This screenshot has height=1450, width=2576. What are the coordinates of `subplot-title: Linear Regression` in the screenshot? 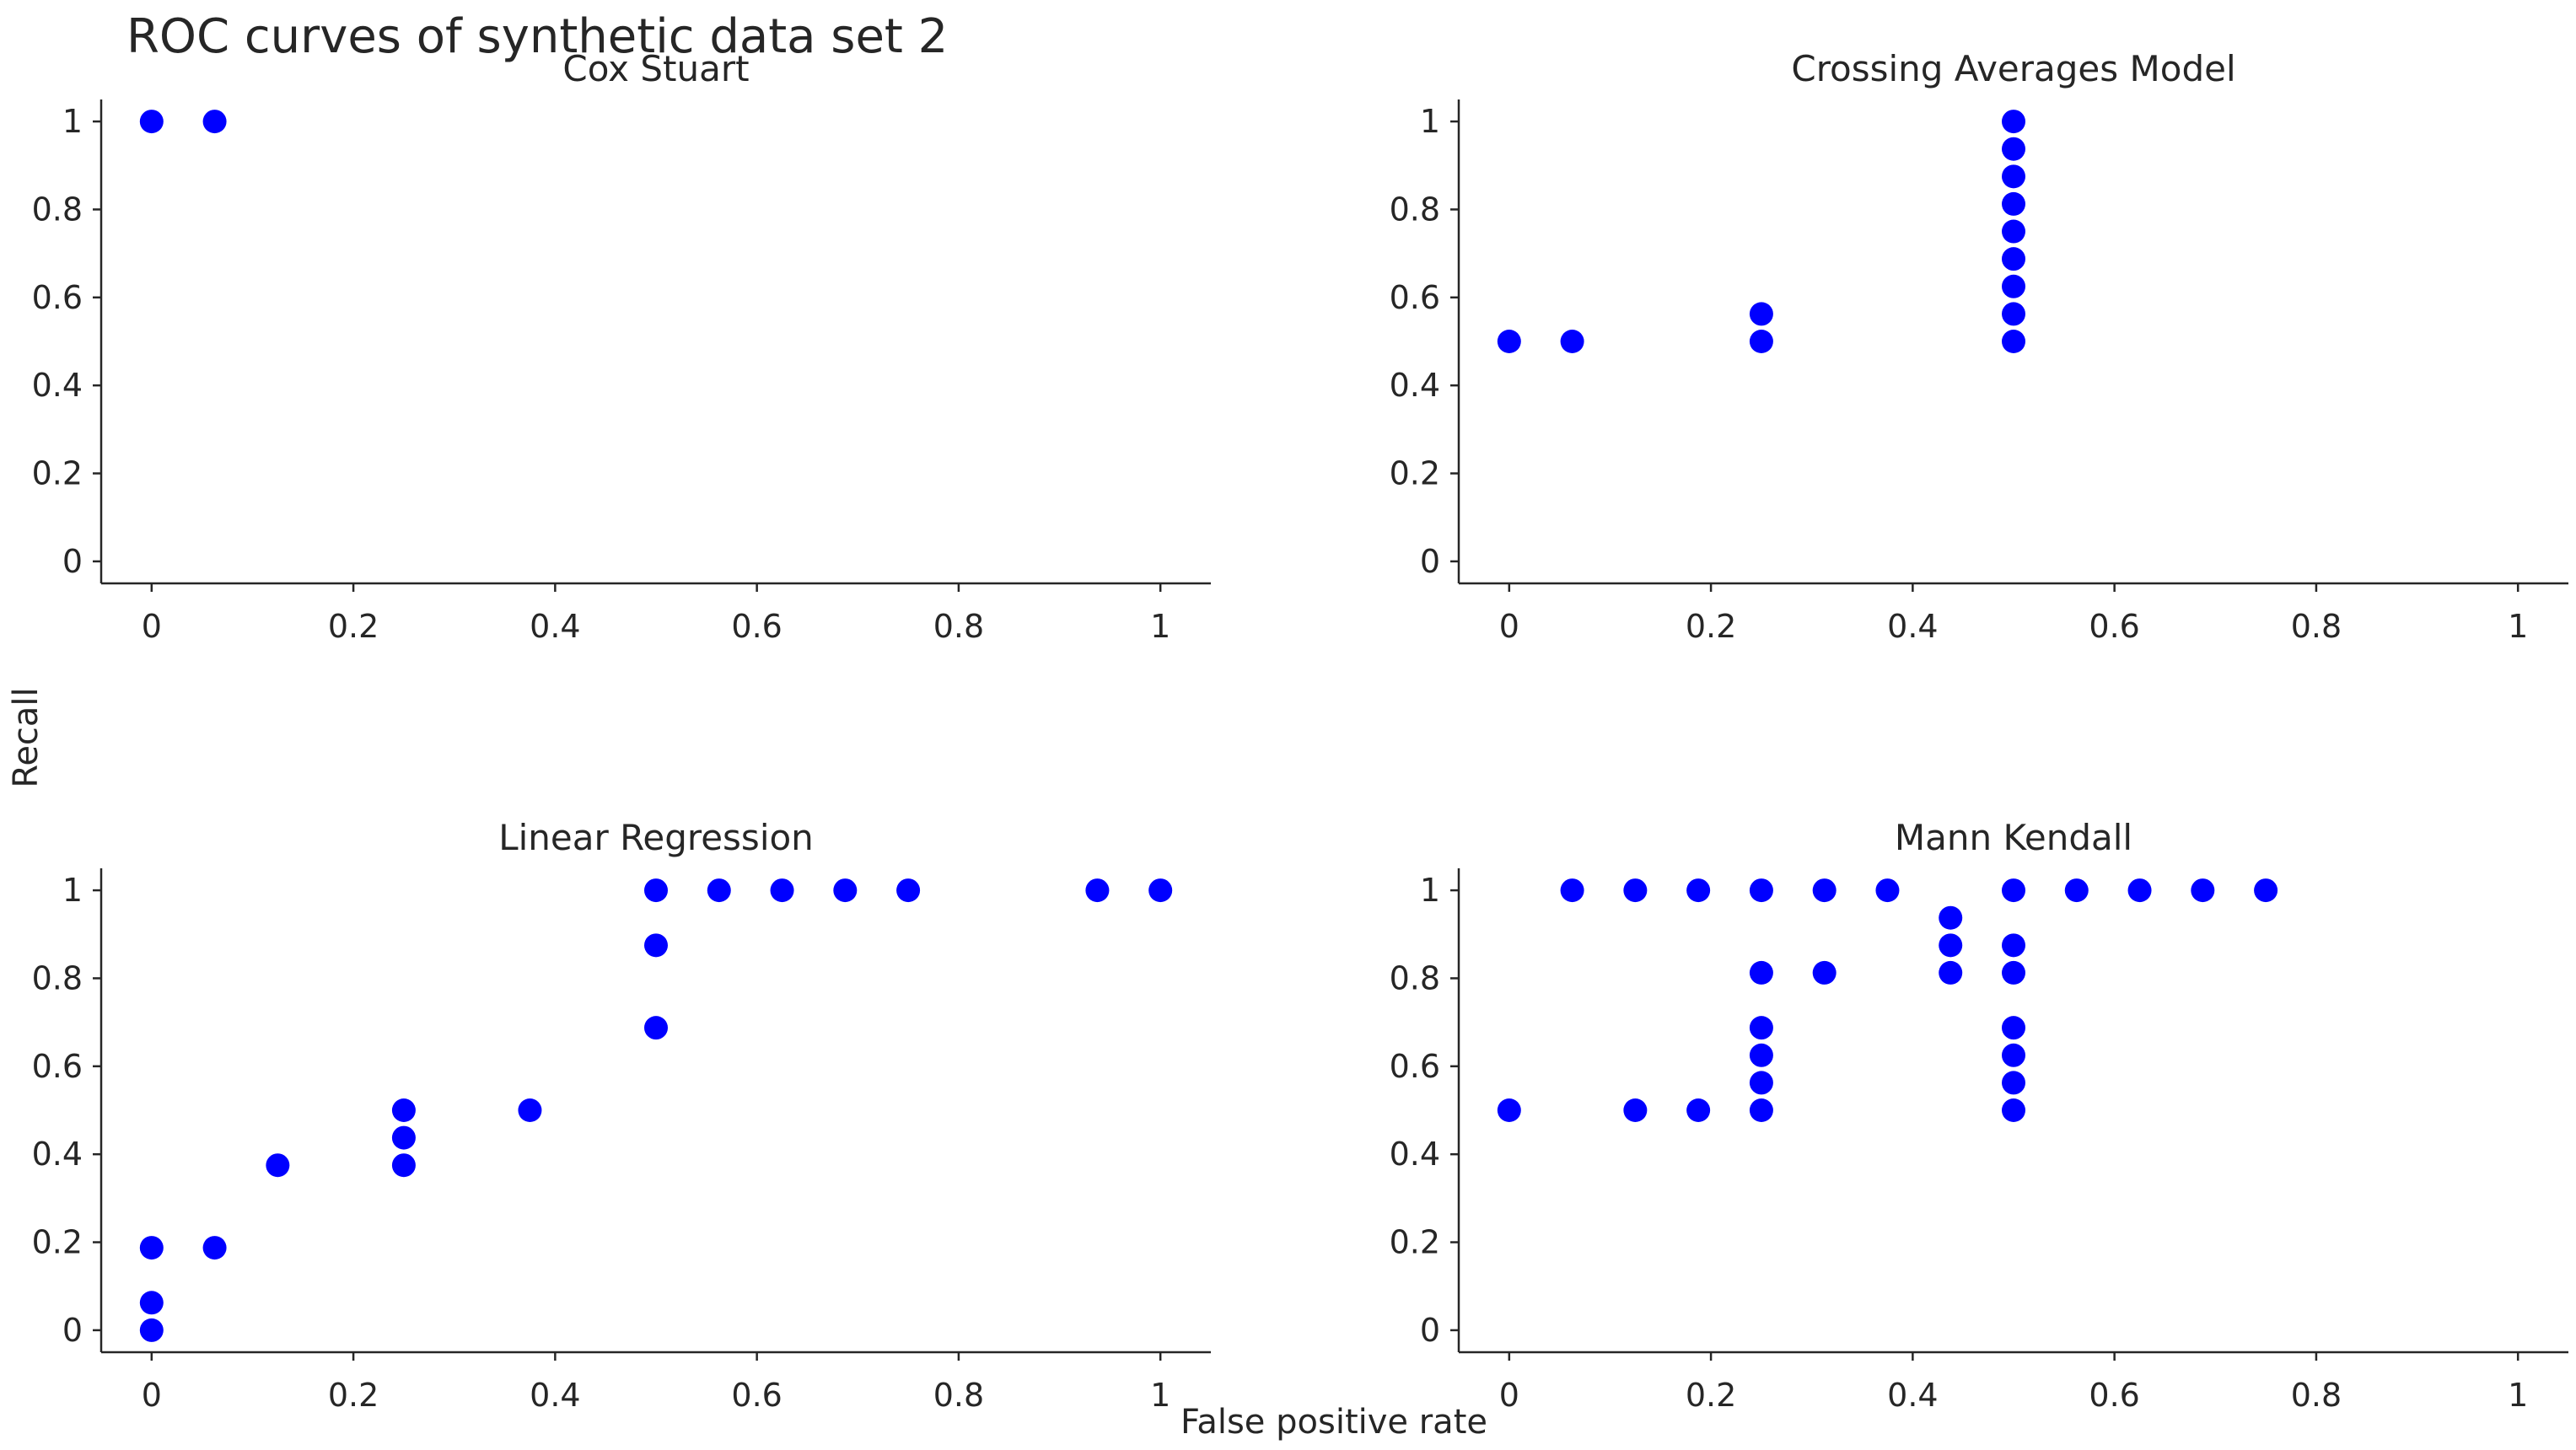 It's located at (656, 837).